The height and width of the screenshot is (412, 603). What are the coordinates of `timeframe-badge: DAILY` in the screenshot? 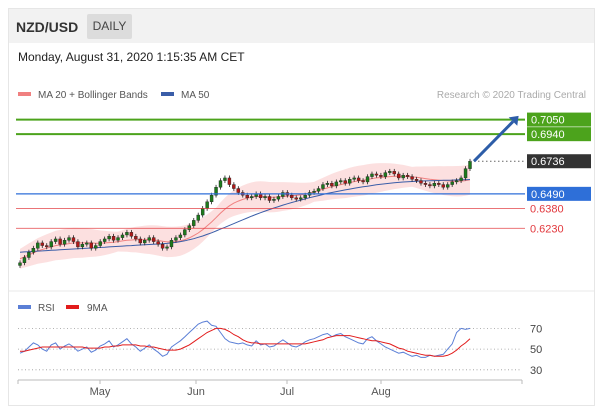 It's located at (109, 26).